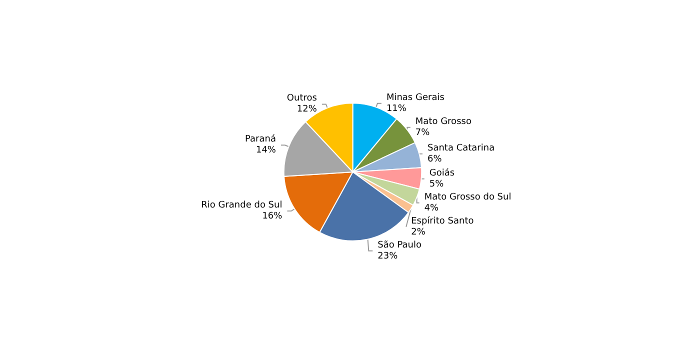 This screenshot has width=679, height=344. I want to click on data-label: 14%, so click(266, 151).